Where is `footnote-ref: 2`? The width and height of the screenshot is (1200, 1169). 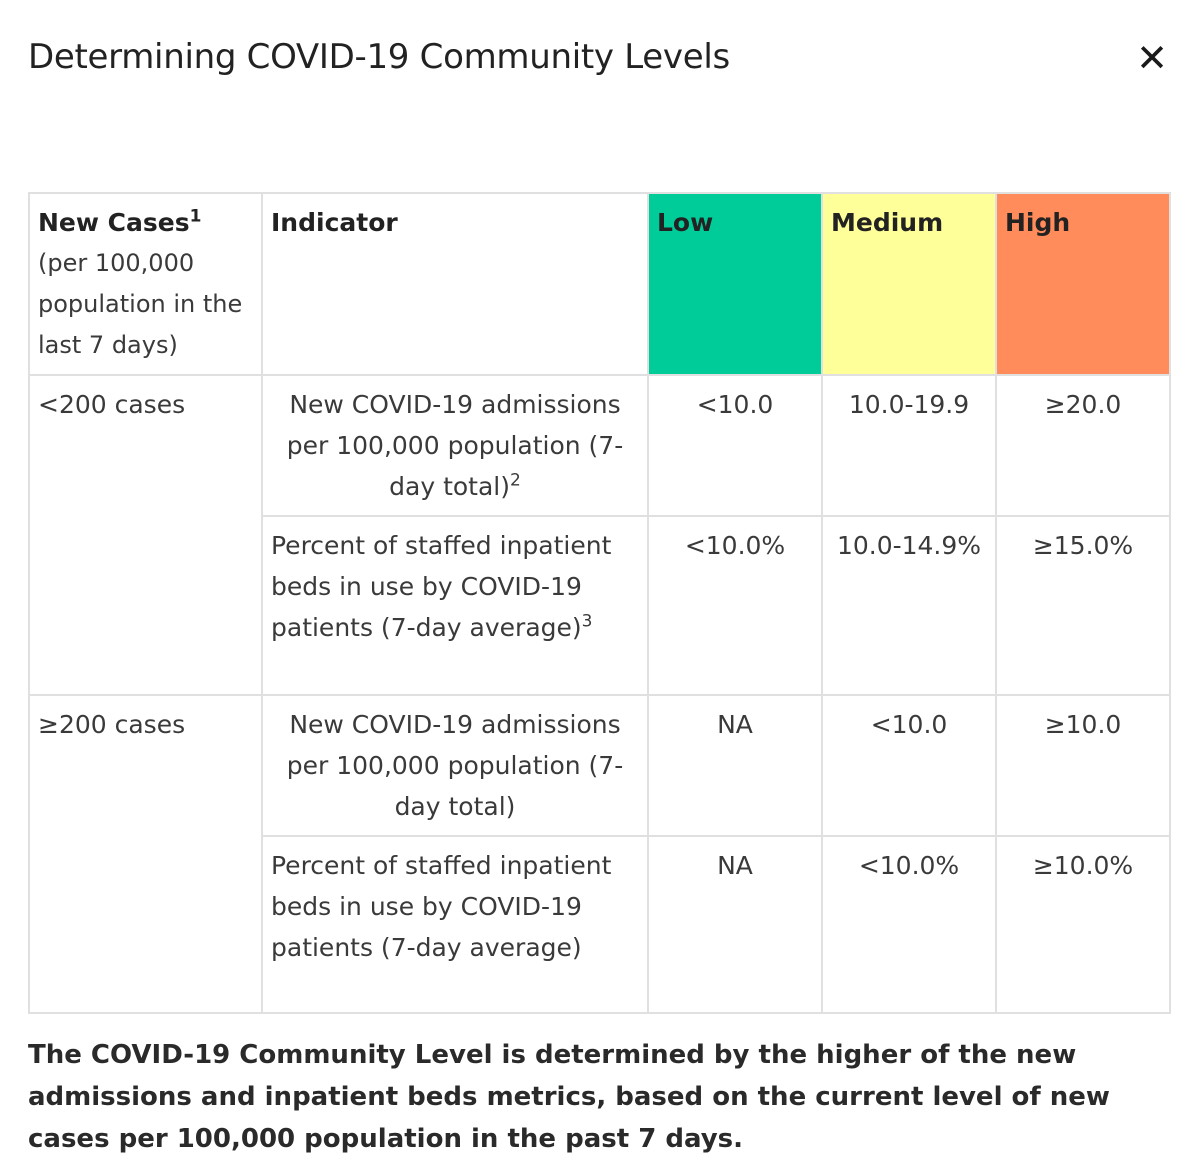
footnote-ref: 2 is located at coordinates (515, 480).